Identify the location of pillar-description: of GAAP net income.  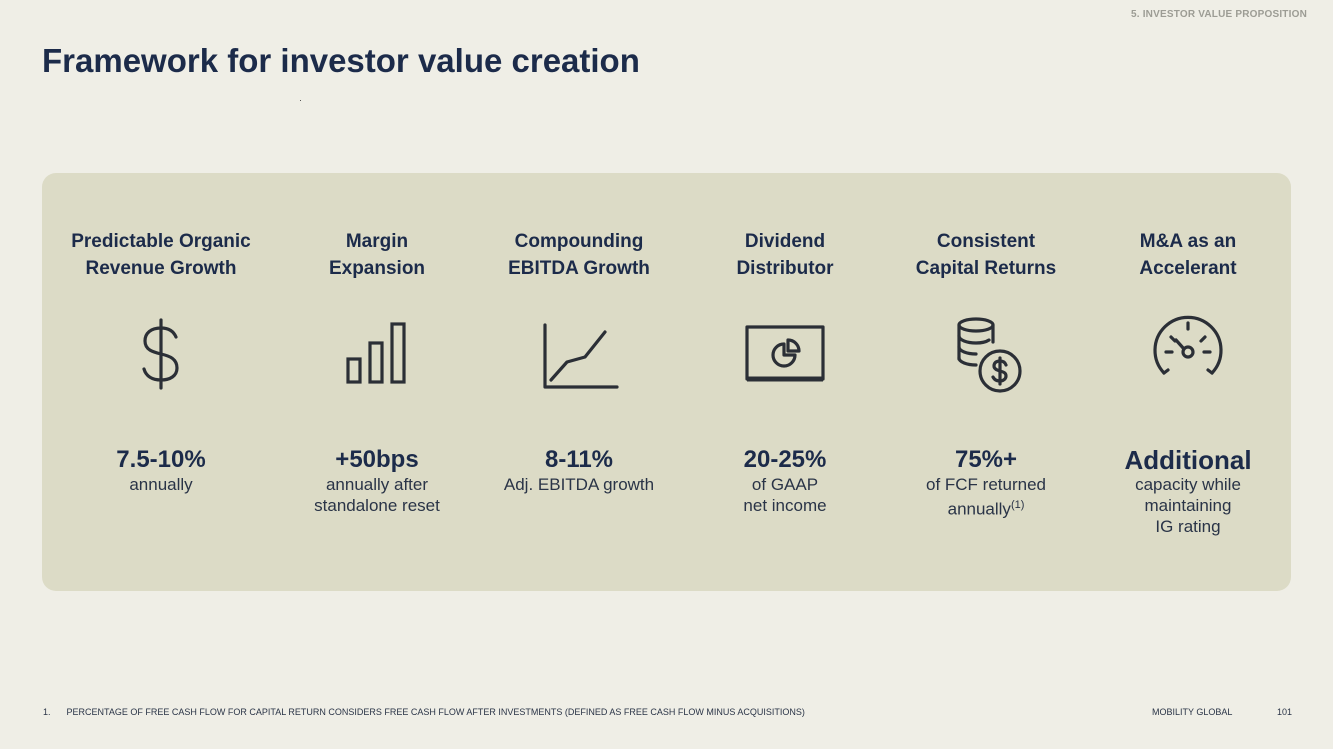
(785, 495).